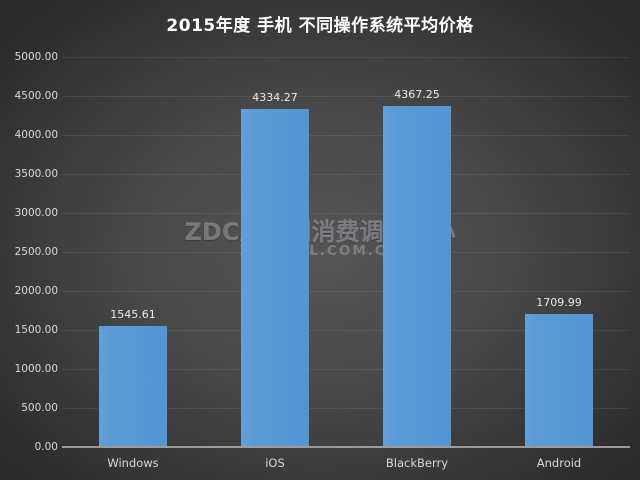 This screenshot has width=640, height=480. I want to click on y-tick-label: 4500.00, so click(36, 96).